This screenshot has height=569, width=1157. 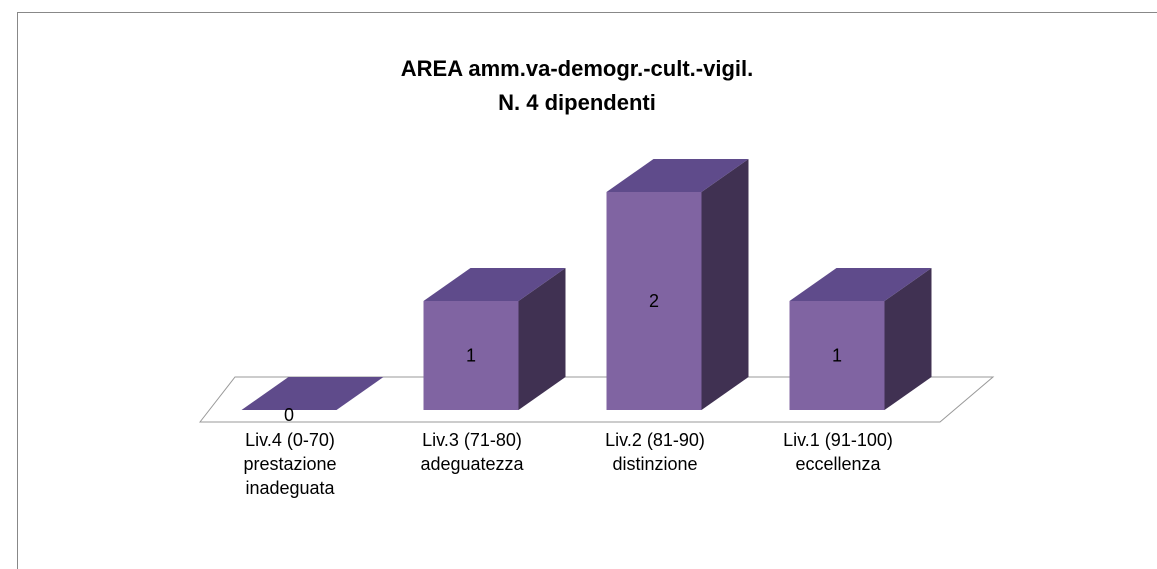 What do you see at coordinates (577, 102) in the screenshot?
I see `chart-subtitle: N. 4 dipendenti` at bounding box center [577, 102].